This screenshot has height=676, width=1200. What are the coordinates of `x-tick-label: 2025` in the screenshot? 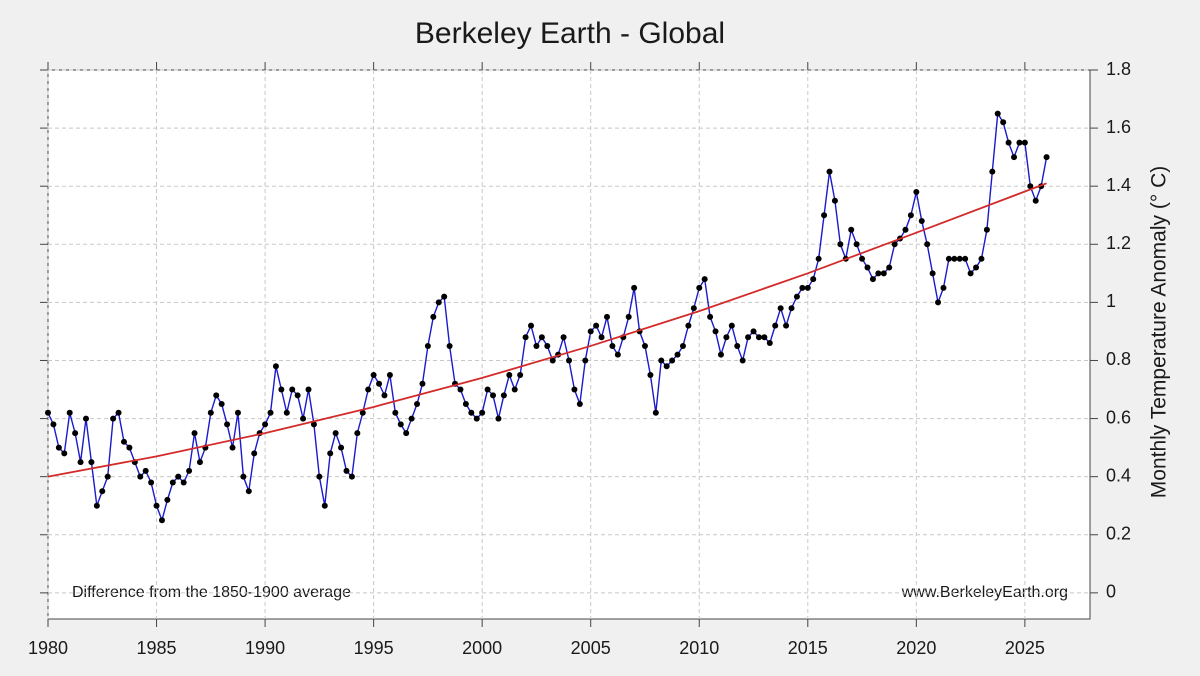 It's located at (1025, 648).